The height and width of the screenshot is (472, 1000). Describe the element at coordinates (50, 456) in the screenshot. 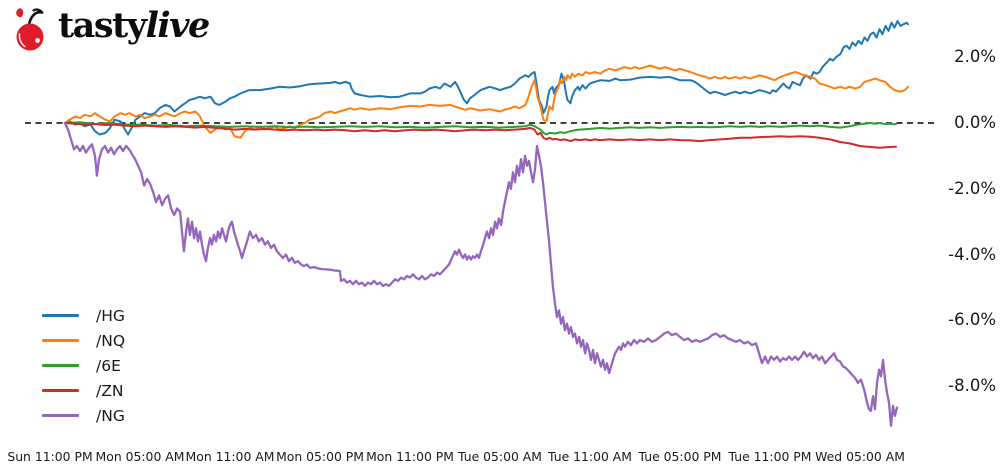

I see `x-tick-label: Sun 11:00 PM` at that location.